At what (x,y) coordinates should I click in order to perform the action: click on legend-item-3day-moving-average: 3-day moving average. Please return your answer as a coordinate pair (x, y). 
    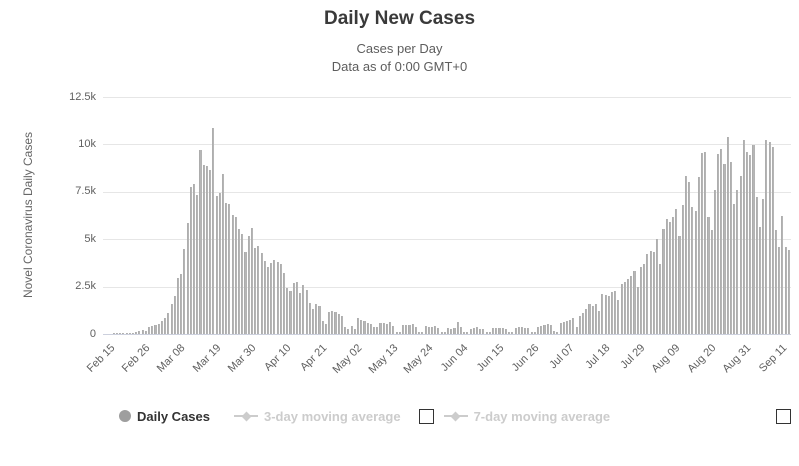
    Looking at the image, I should click on (317, 416).